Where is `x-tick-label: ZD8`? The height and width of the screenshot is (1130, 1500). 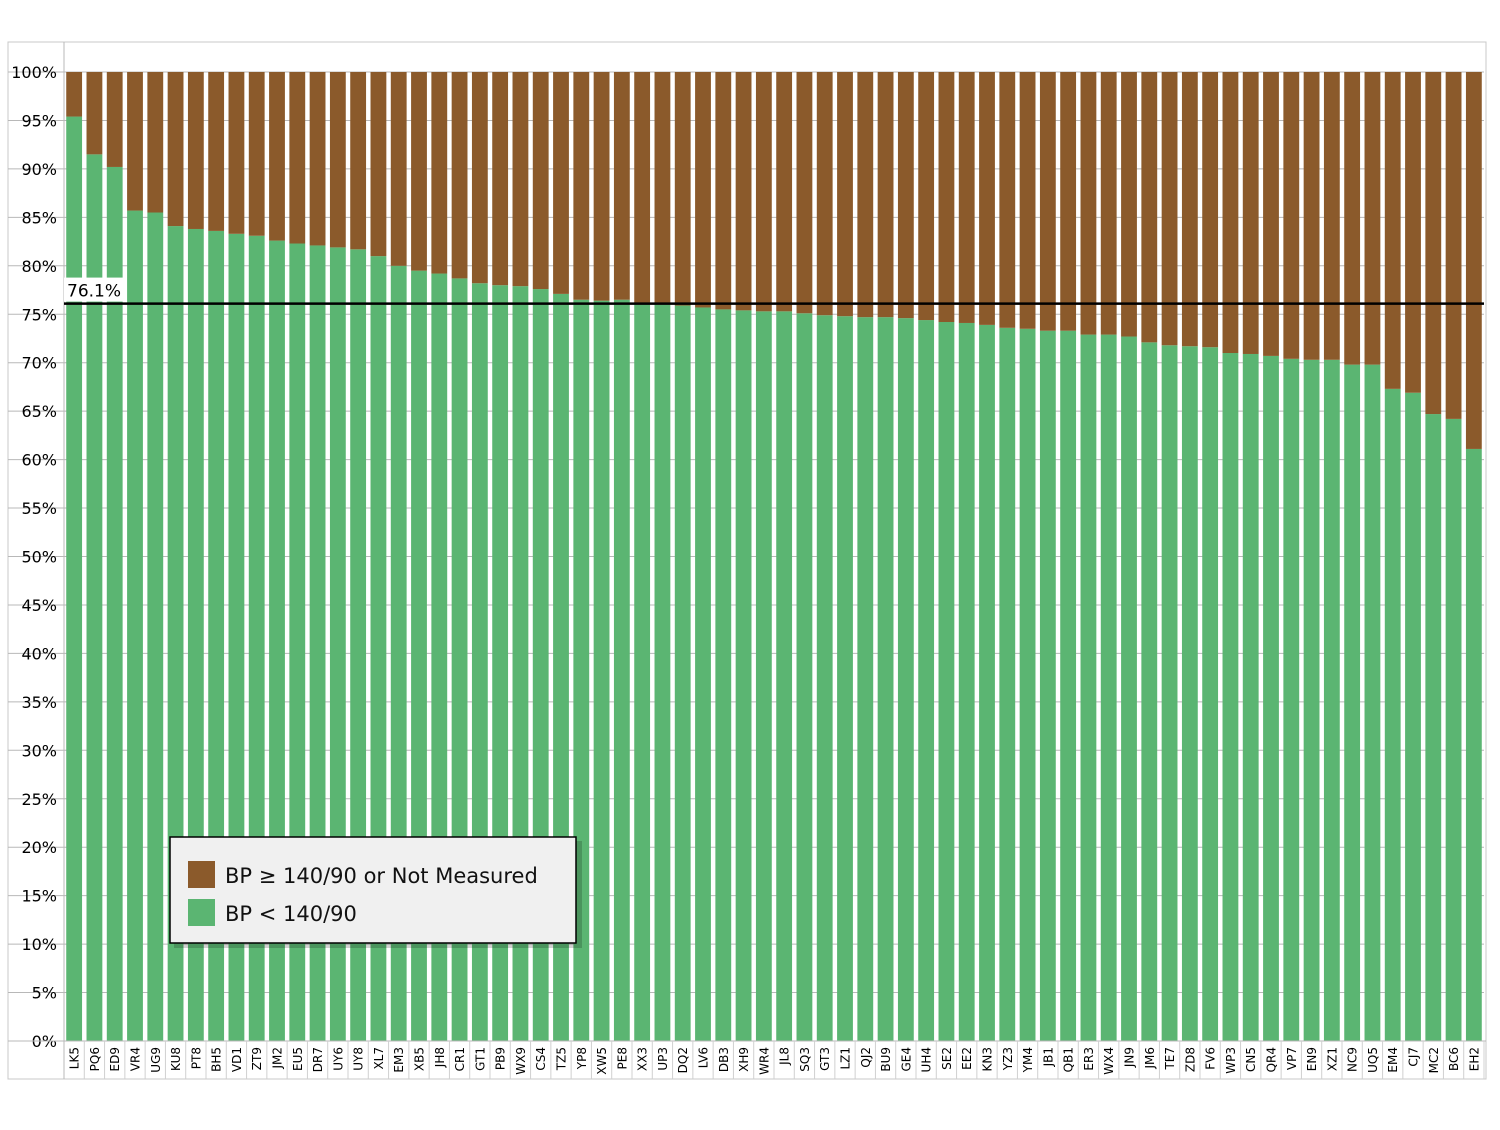
x-tick-label: ZD8 is located at coordinates (1190, 1059).